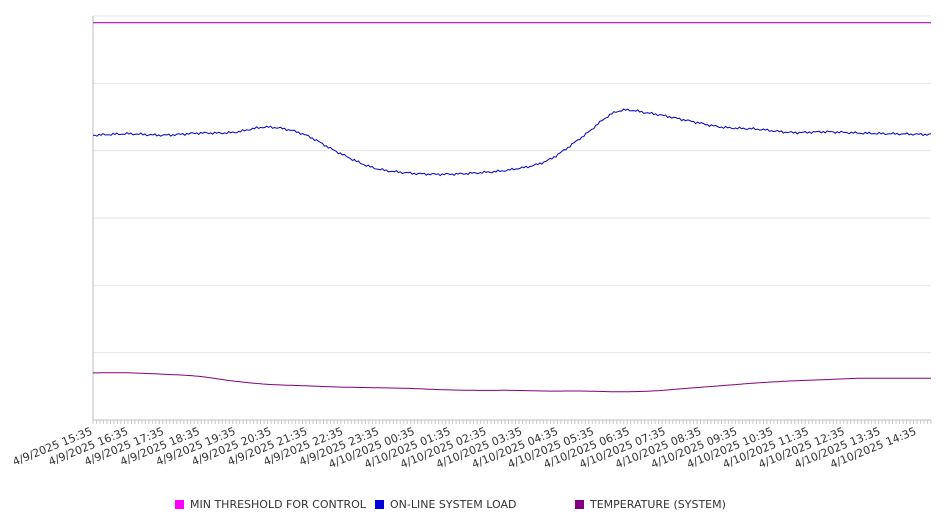 Image resolution: width=946 pixels, height=526 pixels. What do you see at coordinates (278, 504) in the screenshot?
I see `legend-label: MIN THRESHOLD FOR CONTROL` at bounding box center [278, 504].